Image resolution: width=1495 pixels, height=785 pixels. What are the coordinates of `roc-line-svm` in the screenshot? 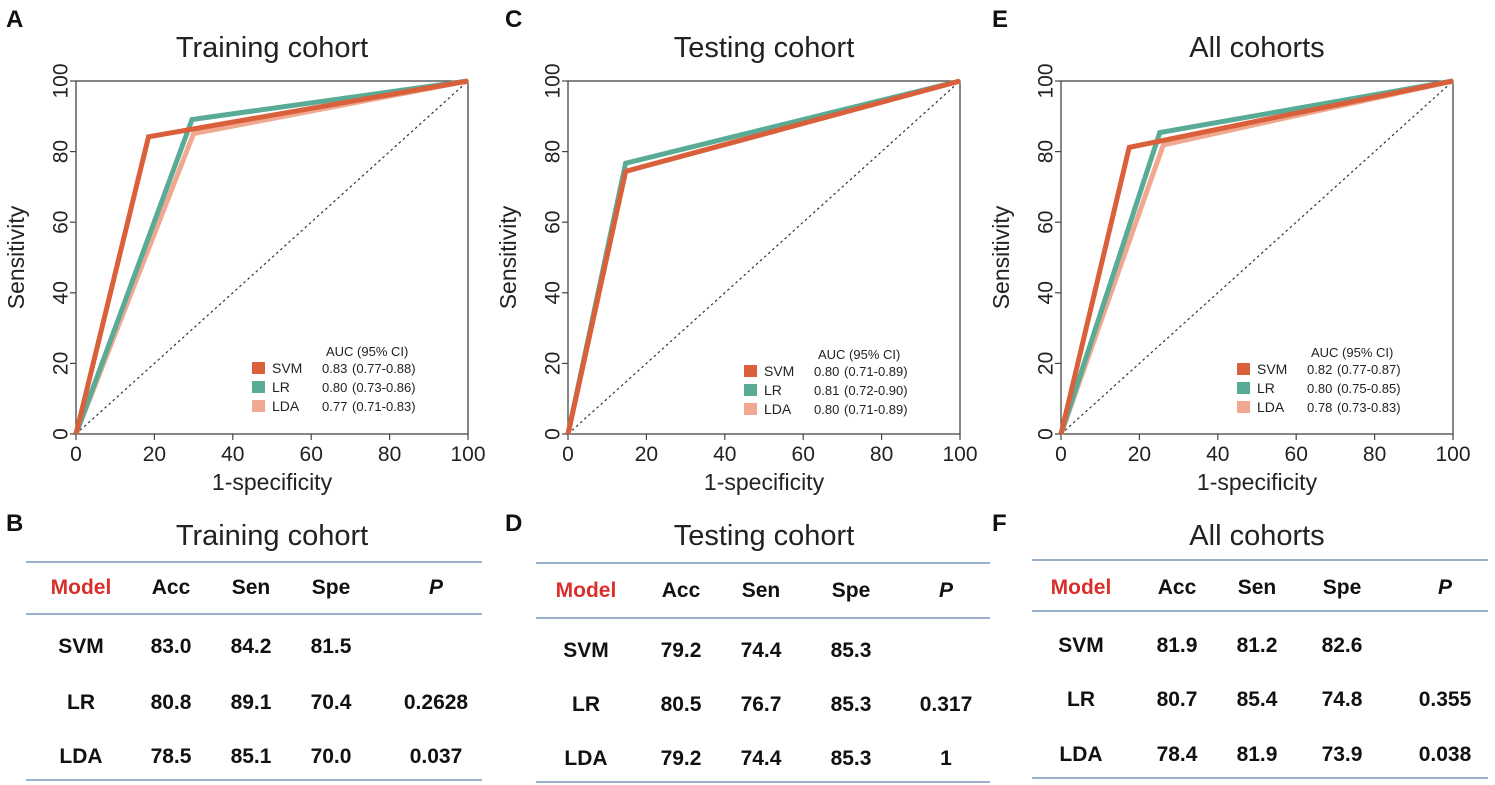 It's located at (271, 256).